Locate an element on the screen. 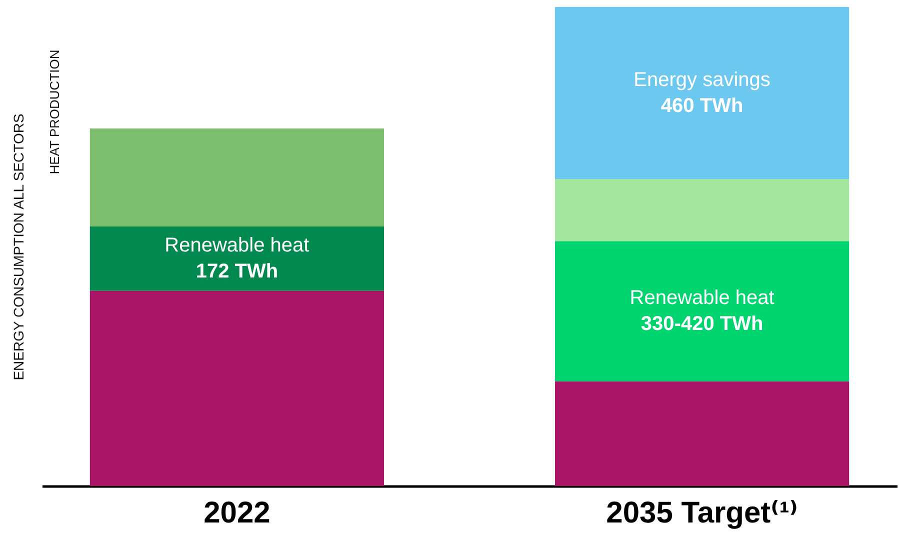 The width and height of the screenshot is (899, 535). series-label: Energy savings is located at coordinates (702, 80).